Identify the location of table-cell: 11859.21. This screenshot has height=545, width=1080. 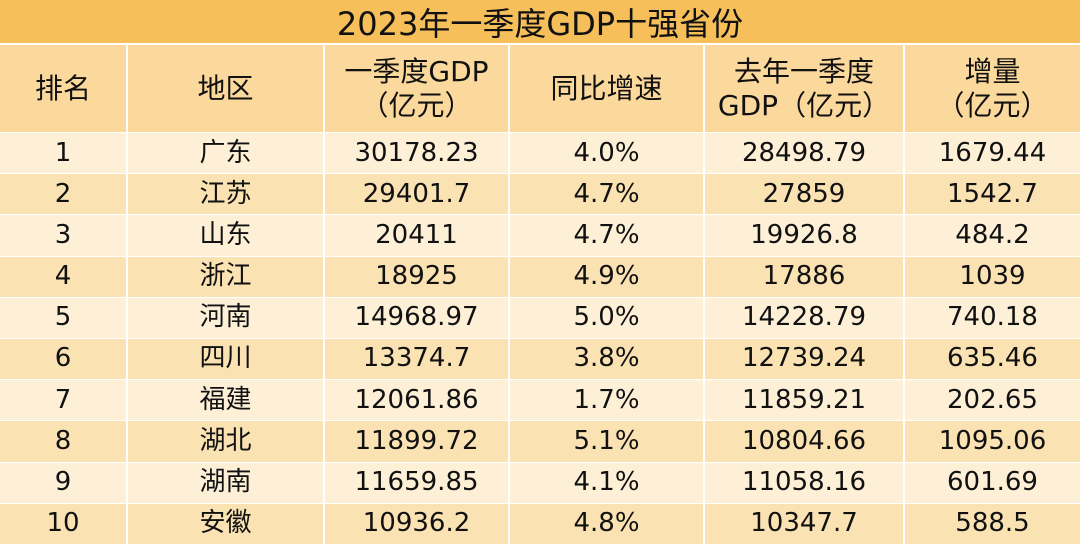
(805, 400).